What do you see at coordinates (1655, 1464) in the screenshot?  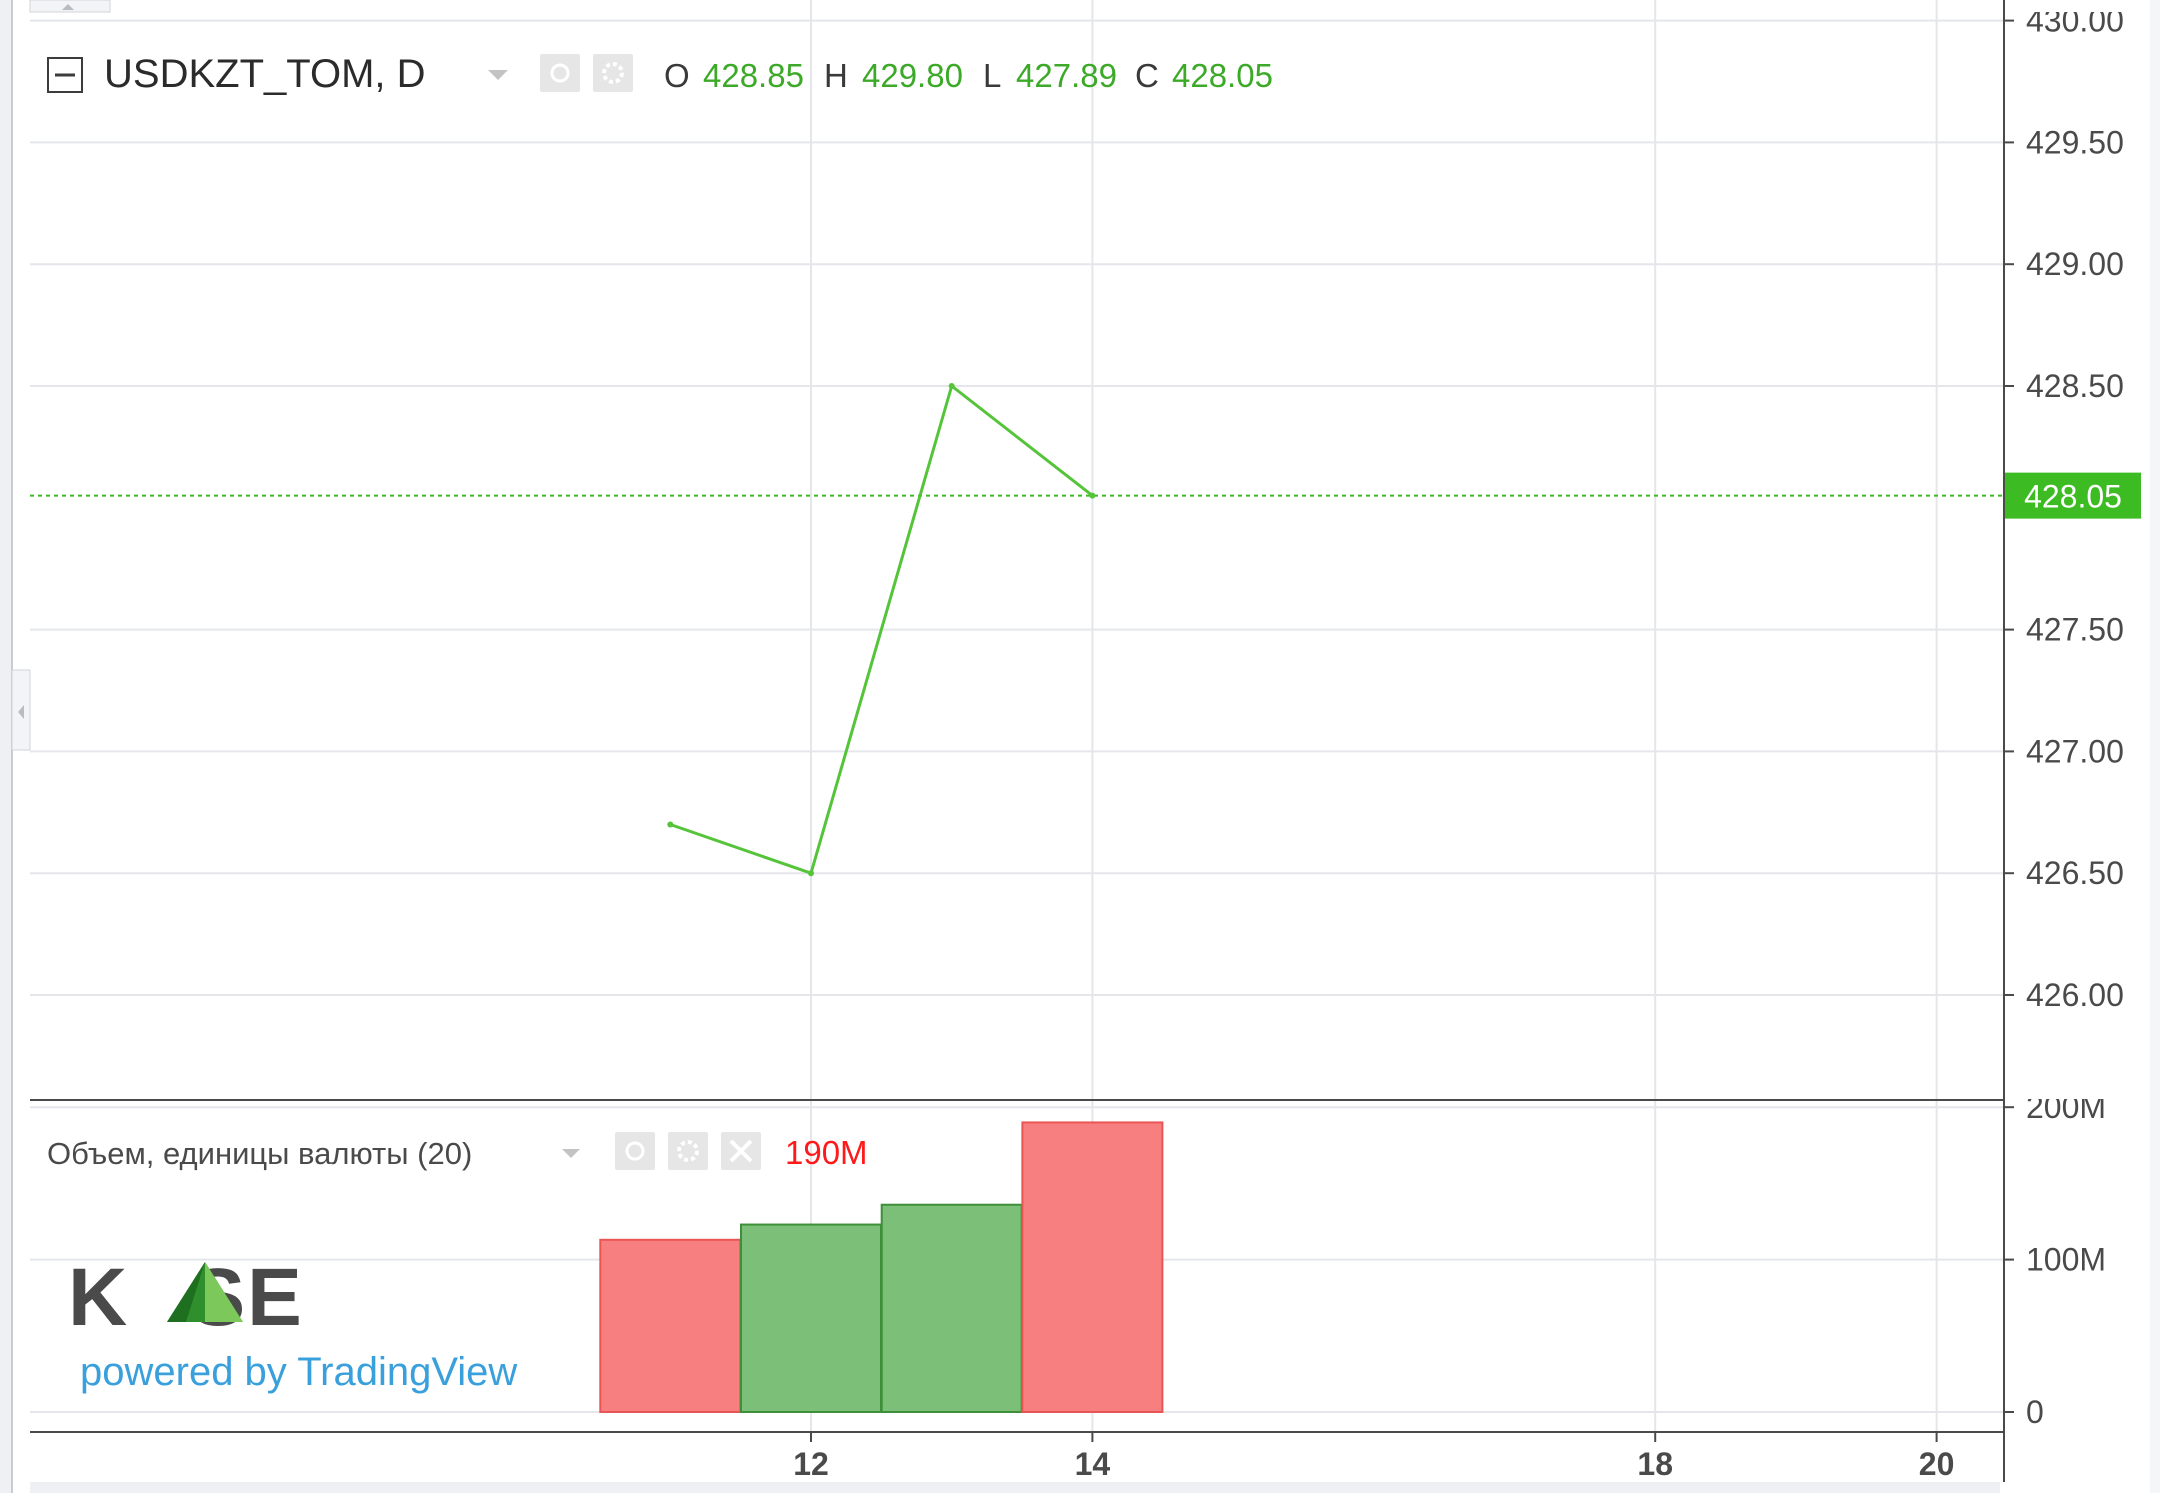 I see `time-tick-label: 18` at bounding box center [1655, 1464].